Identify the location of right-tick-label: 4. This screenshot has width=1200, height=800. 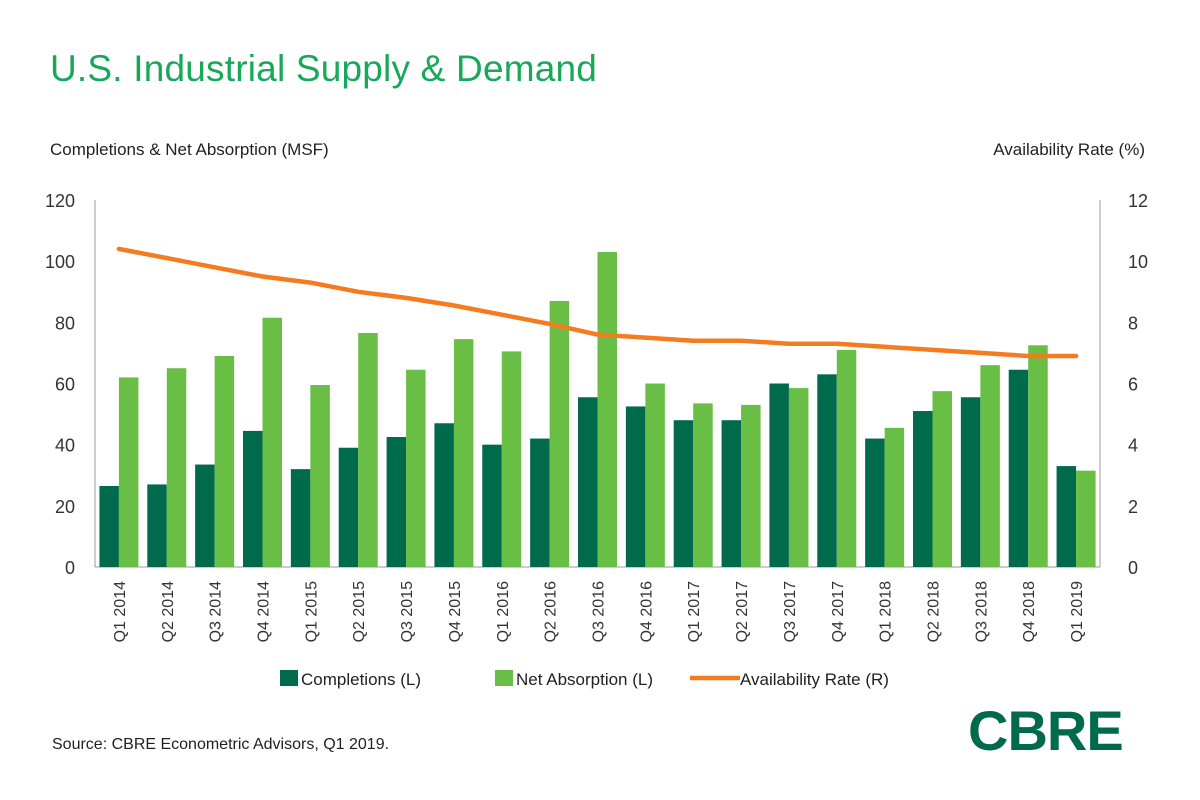
(1133, 446).